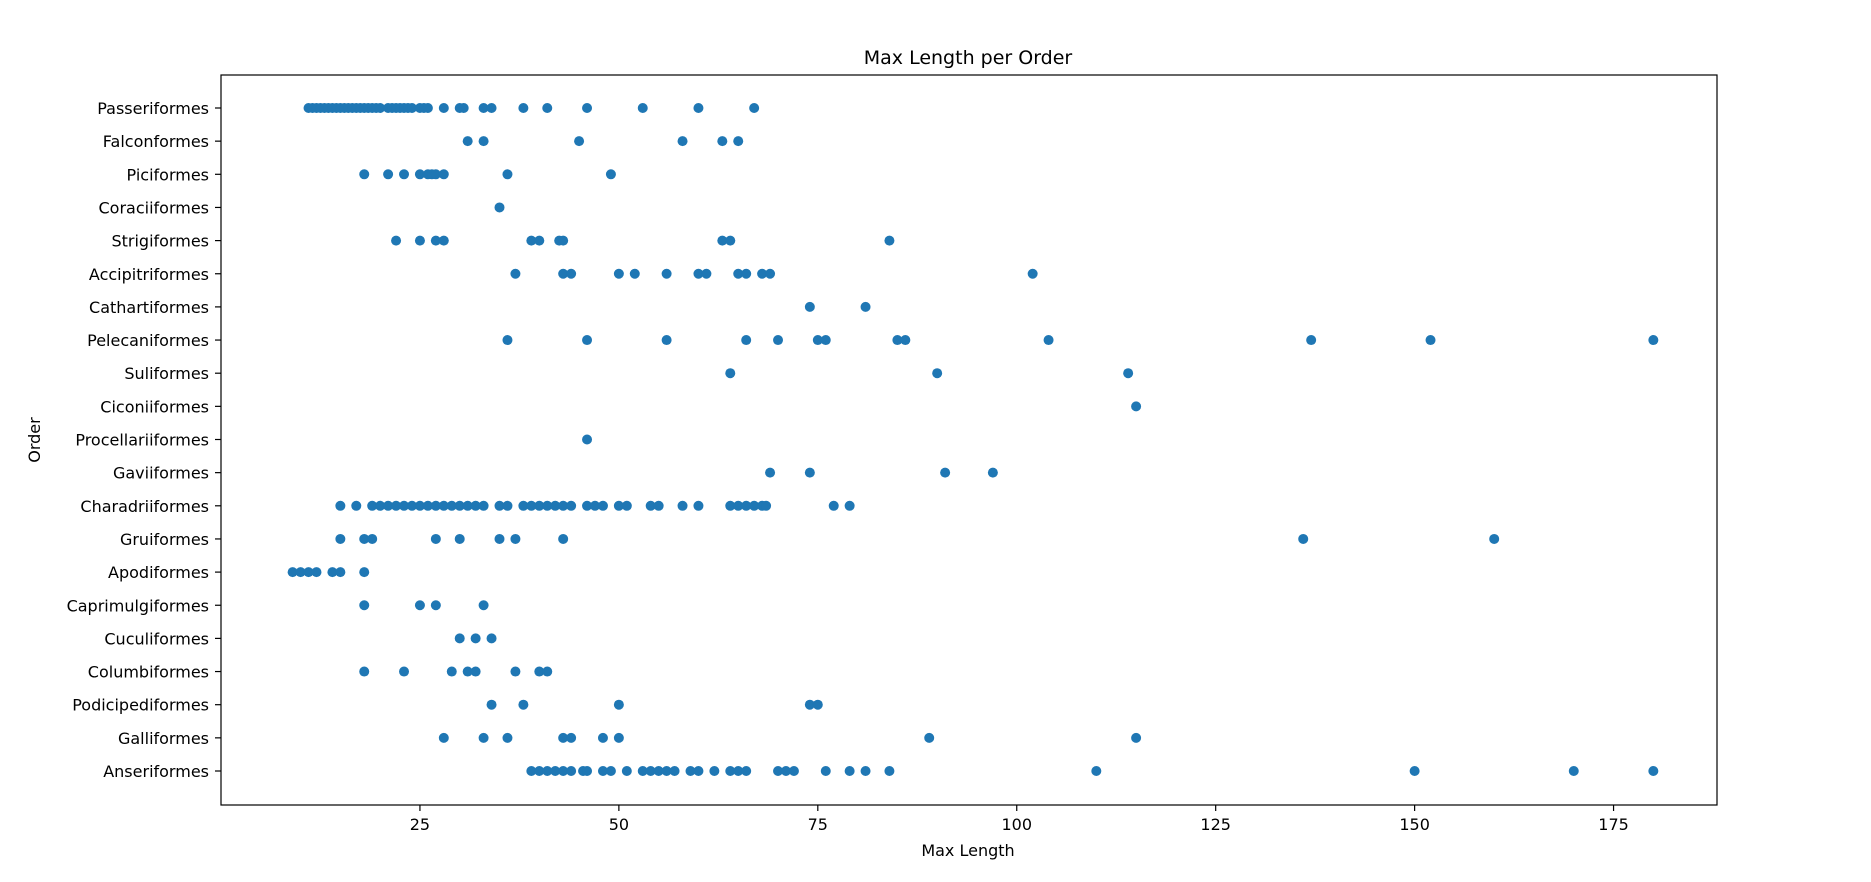  I want to click on y-tick-label: Suliformes, so click(166, 373).